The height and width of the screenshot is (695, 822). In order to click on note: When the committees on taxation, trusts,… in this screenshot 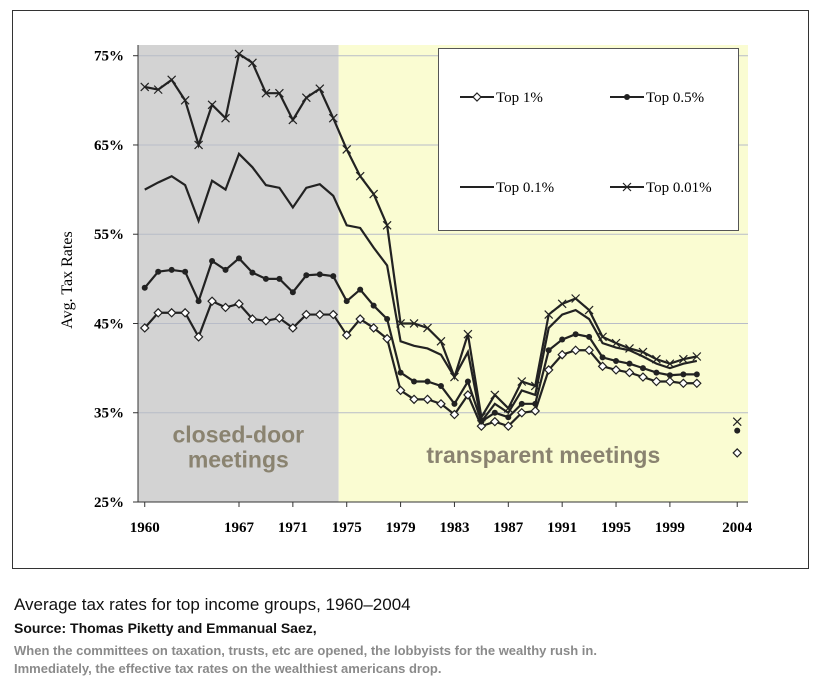, I will do `click(305, 650)`.